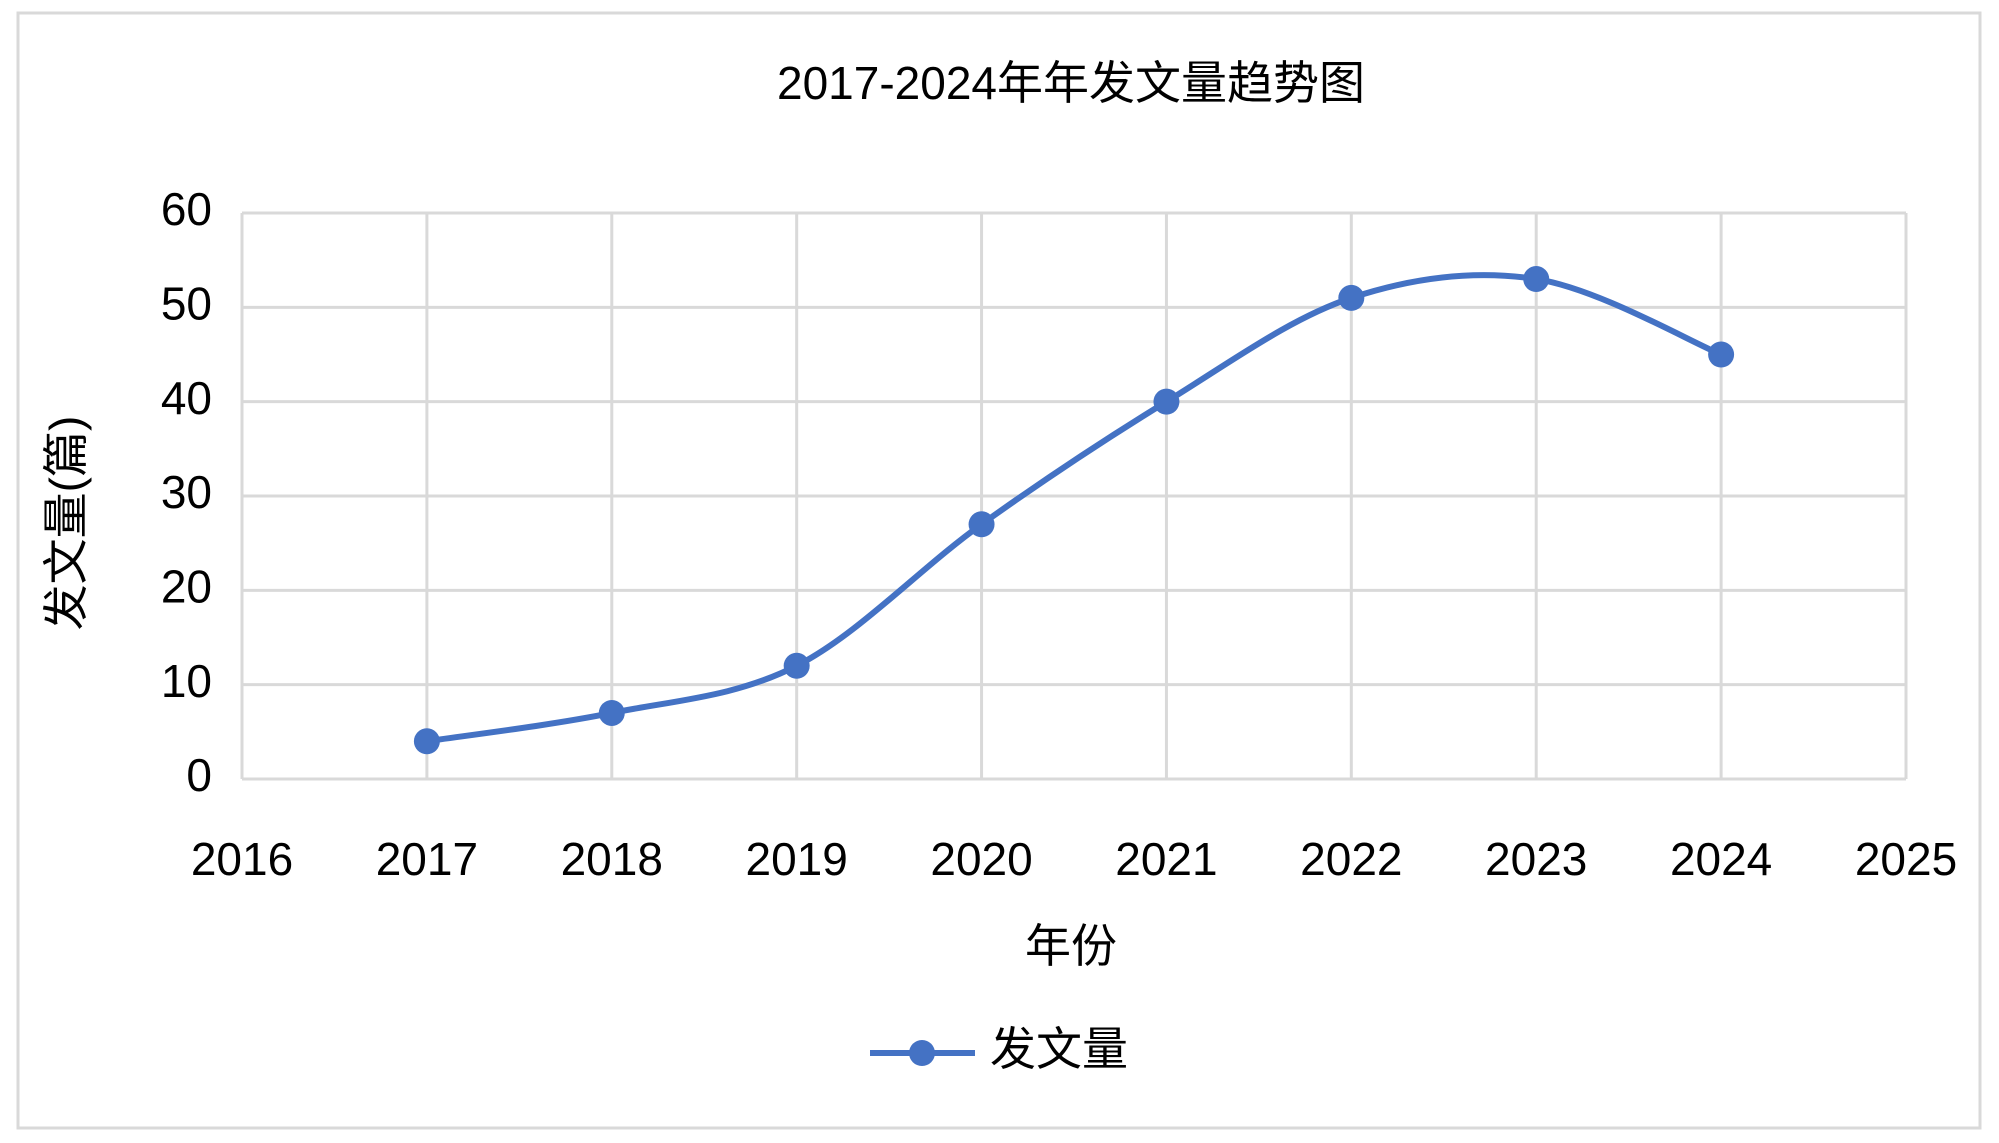 The width and height of the screenshot is (1999, 1143). What do you see at coordinates (1071, 83) in the screenshot?
I see `chart-title: 2017-2024年年发文量趋势图` at bounding box center [1071, 83].